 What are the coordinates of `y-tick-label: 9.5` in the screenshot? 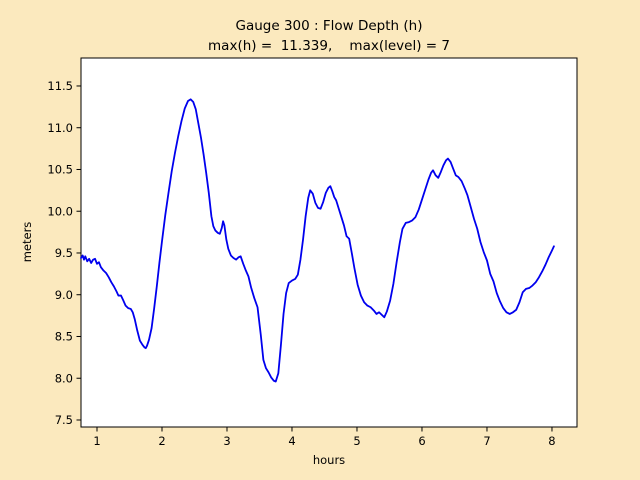 It's located at (64, 253).